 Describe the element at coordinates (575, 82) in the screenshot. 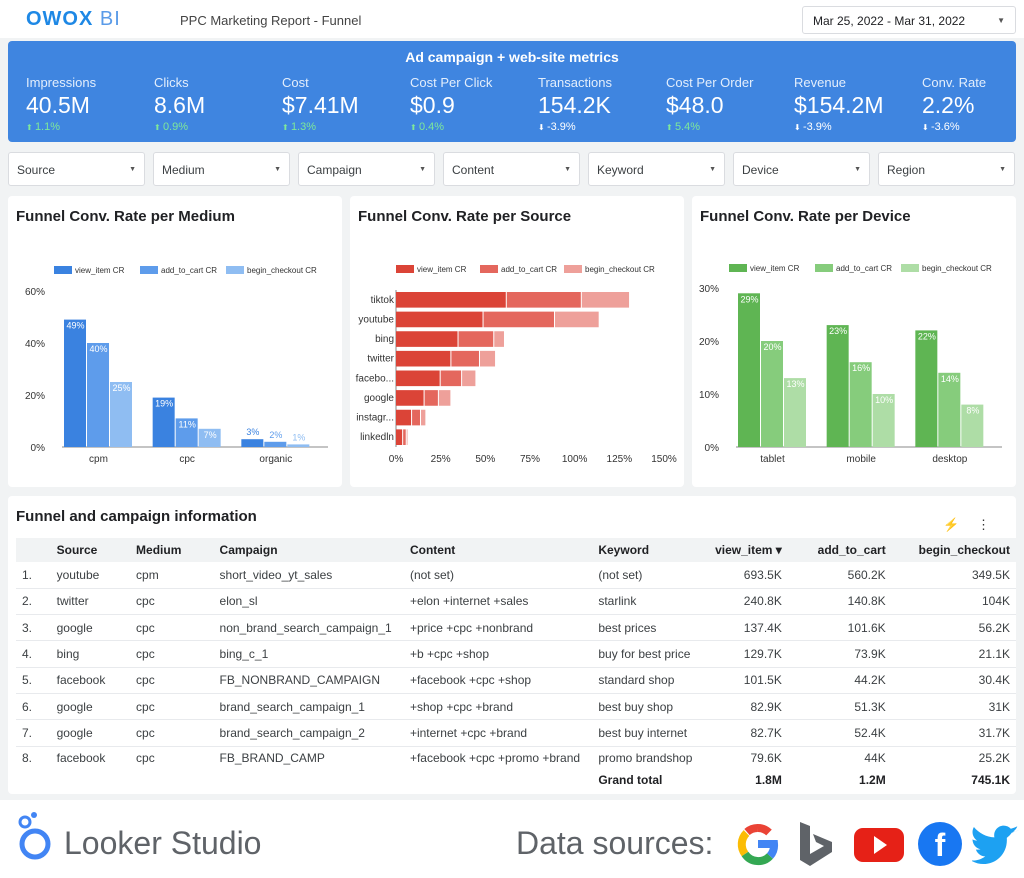

I see `kpi-label: Transactions` at that location.